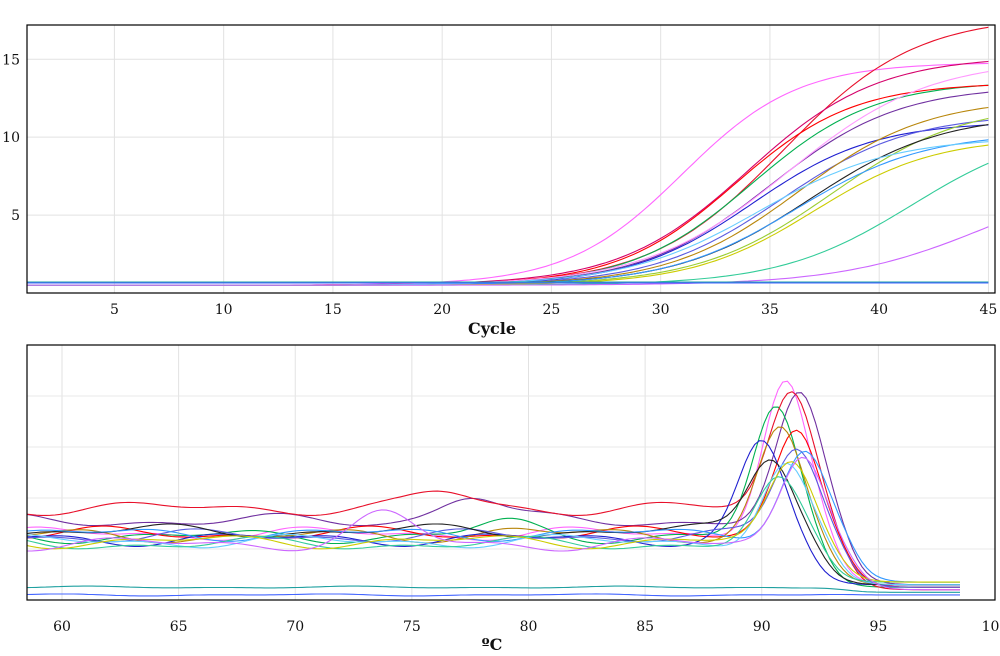  I want to click on amplification-x-tick-label: 20, so click(442, 310).